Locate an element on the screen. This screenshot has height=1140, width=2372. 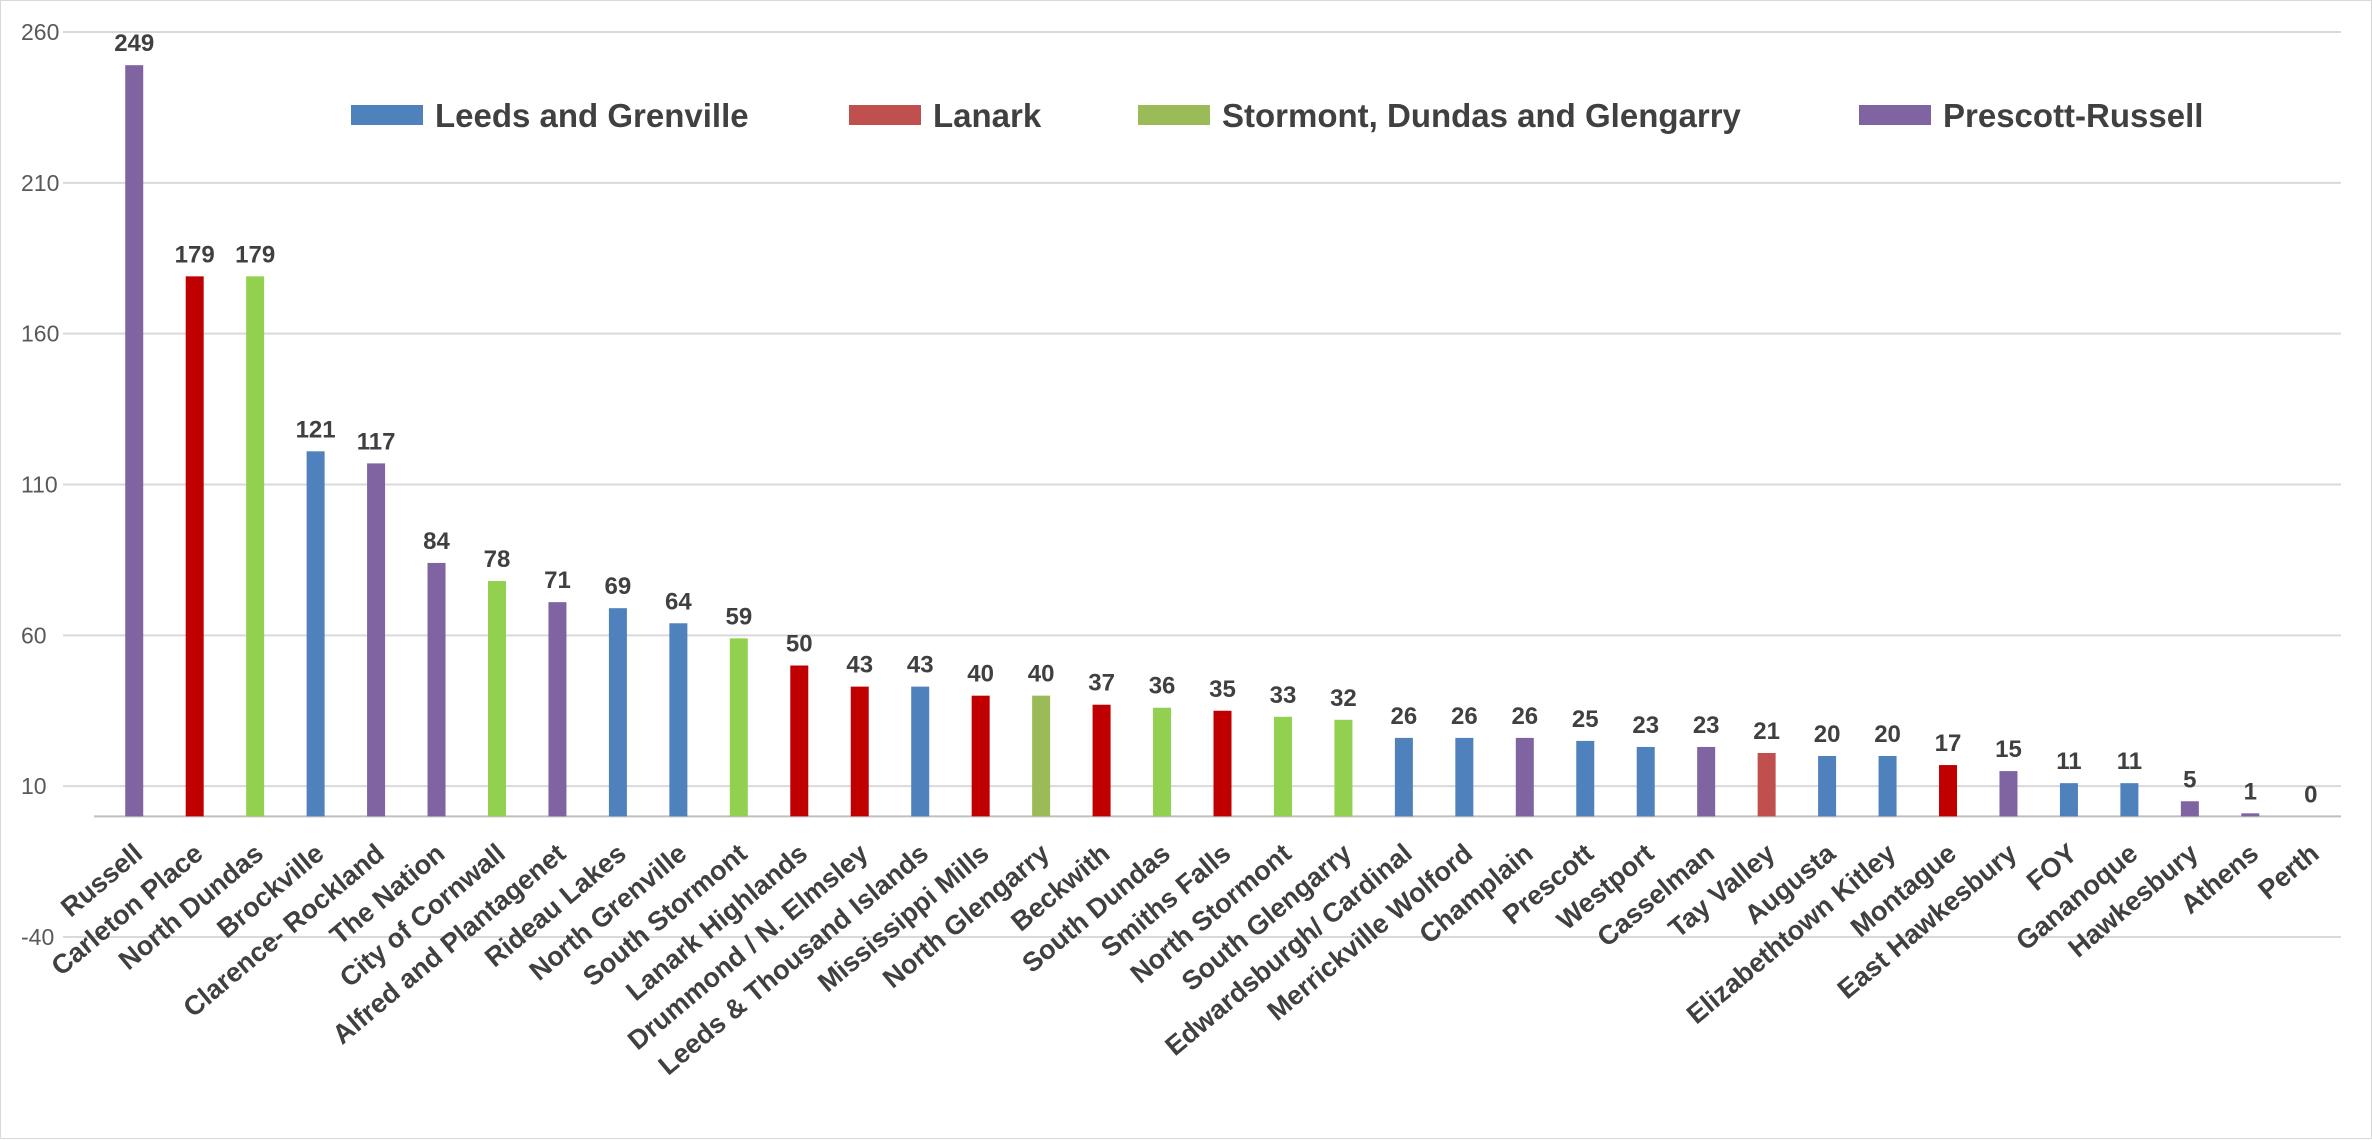
data-label: 37 is located at coordinates (1101, 683).